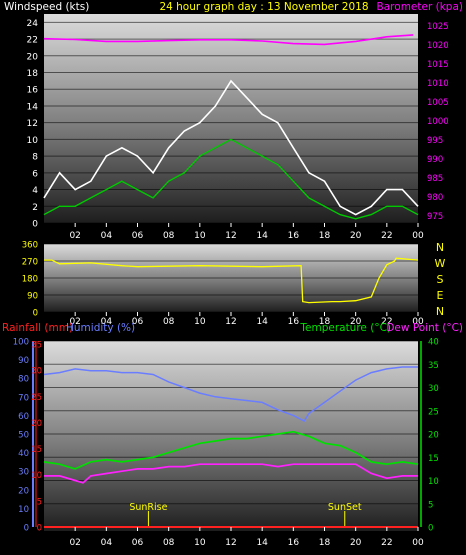  I want to click on humidity-tick-label: 10, so click(23, 510).